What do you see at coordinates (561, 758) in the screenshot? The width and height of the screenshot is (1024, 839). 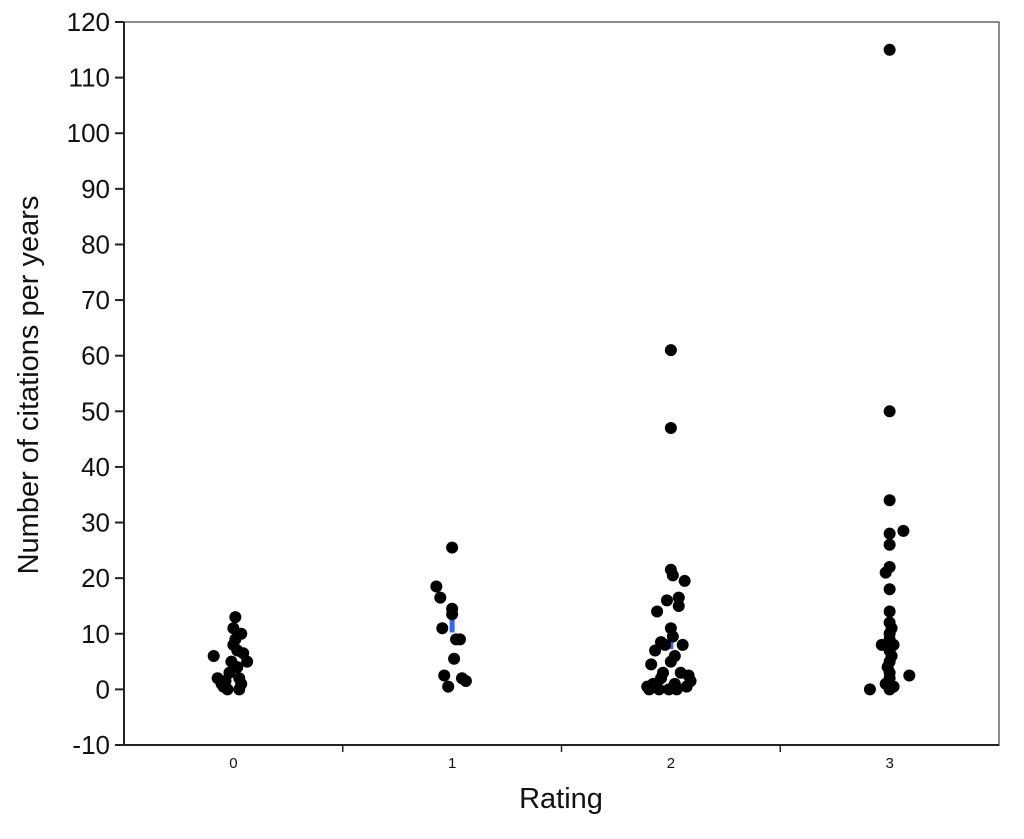 I see `x-axis-ticks: 0 1 2 3` at bounding box center [561, 758].